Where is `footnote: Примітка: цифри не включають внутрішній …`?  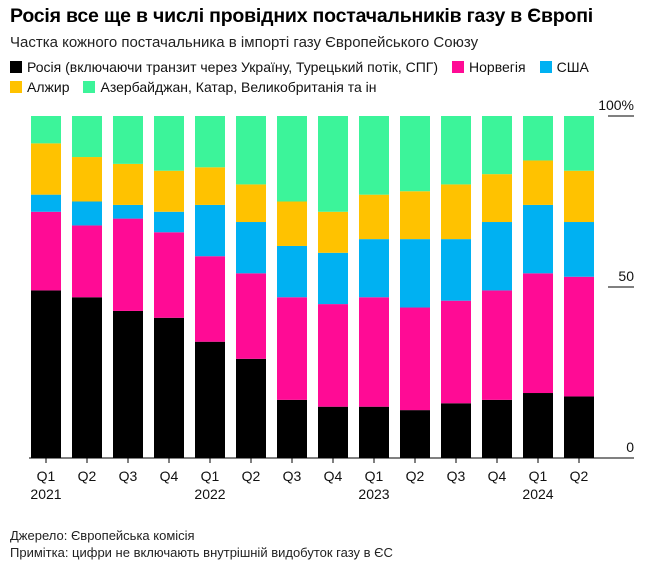 footnote: Примітка: цифри не включають внутрішній … is located at coordinates (201, 552).